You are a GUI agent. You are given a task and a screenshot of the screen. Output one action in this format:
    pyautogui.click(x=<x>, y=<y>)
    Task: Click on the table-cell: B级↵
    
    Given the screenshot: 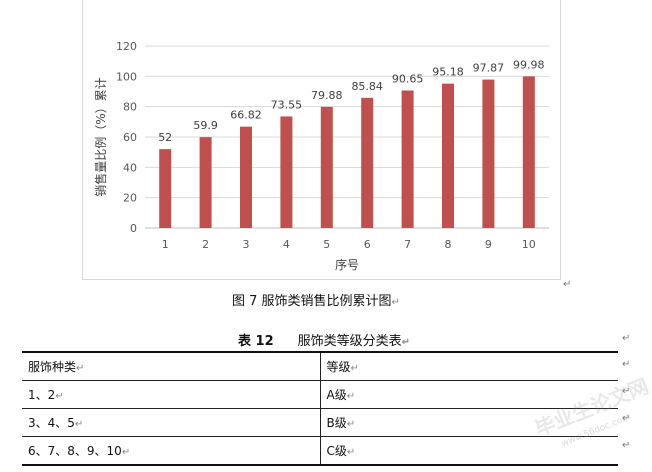 What is the action you would take?
    pyautogui.click(x=469, y=422)
    